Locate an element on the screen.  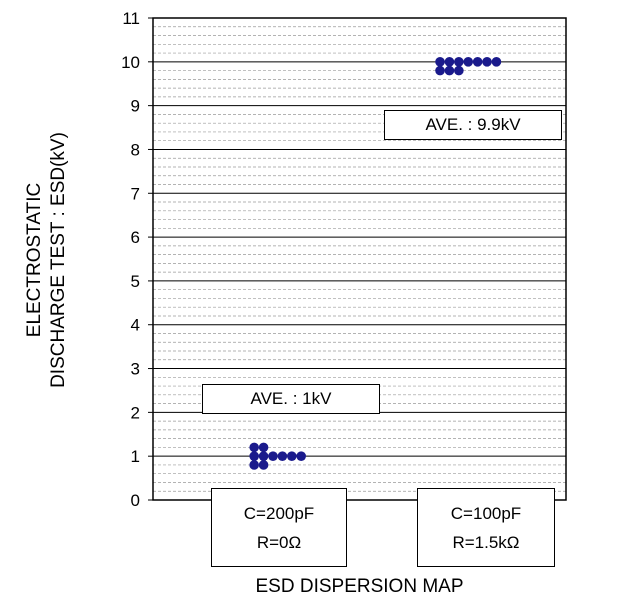
category-box-1: C=200pF R=0Ω is located at coordinates (279, 527).